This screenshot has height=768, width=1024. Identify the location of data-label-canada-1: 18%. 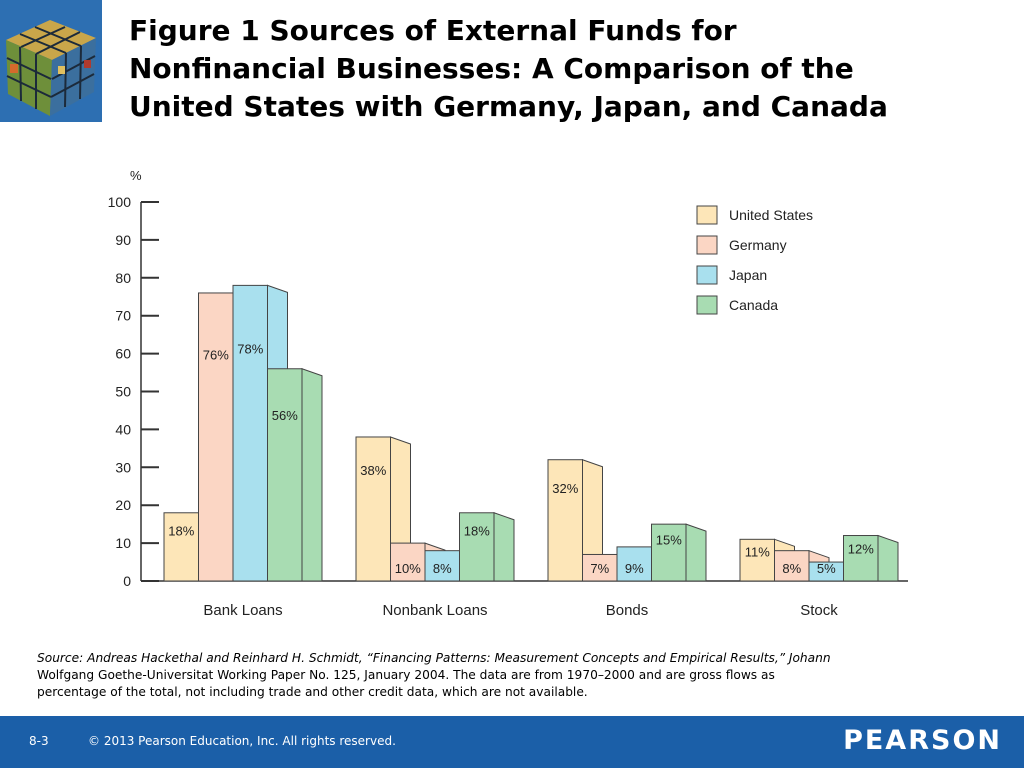
(477, 530).